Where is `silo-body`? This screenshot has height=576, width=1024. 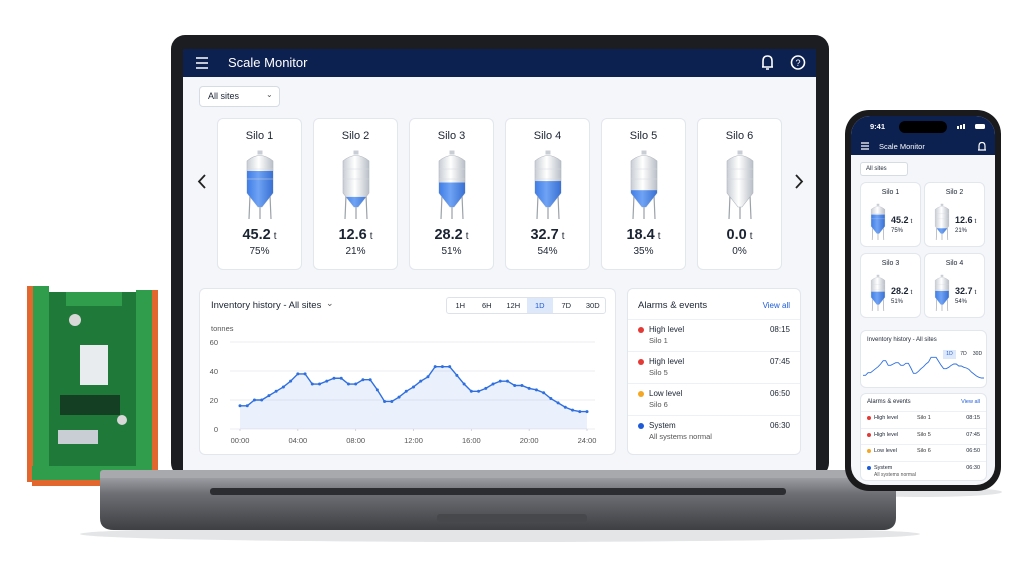 silo-body is located at coordinates (942, 220).